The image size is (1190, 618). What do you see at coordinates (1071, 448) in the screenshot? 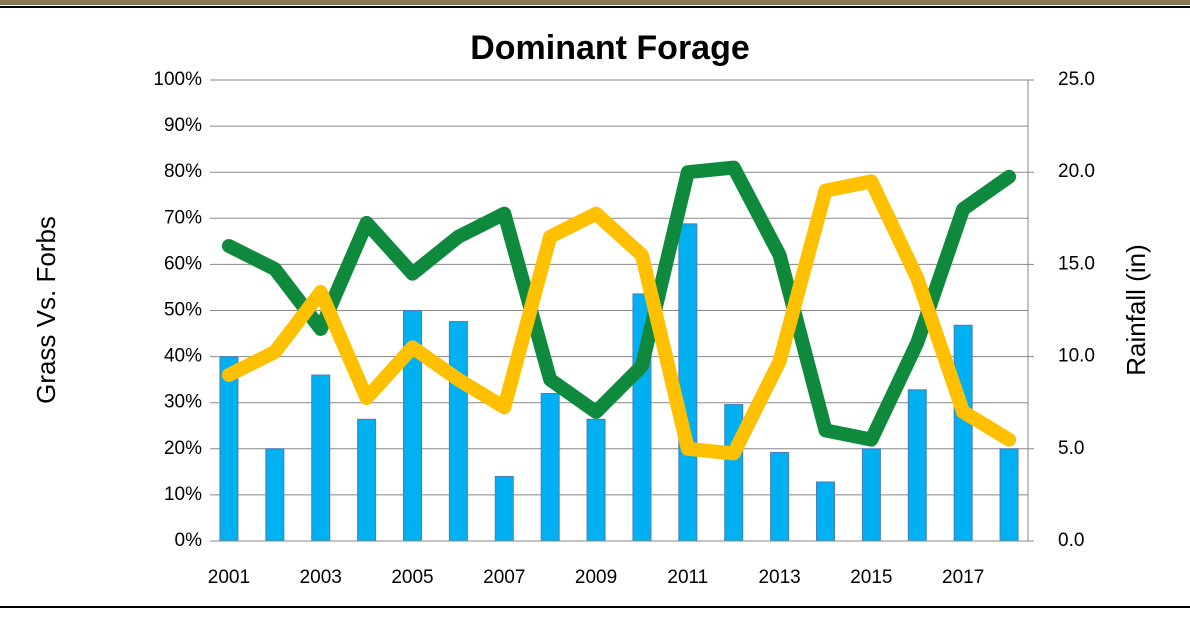
I see `y2-tick-label: 5.0` at bounding box center [1071, 448].